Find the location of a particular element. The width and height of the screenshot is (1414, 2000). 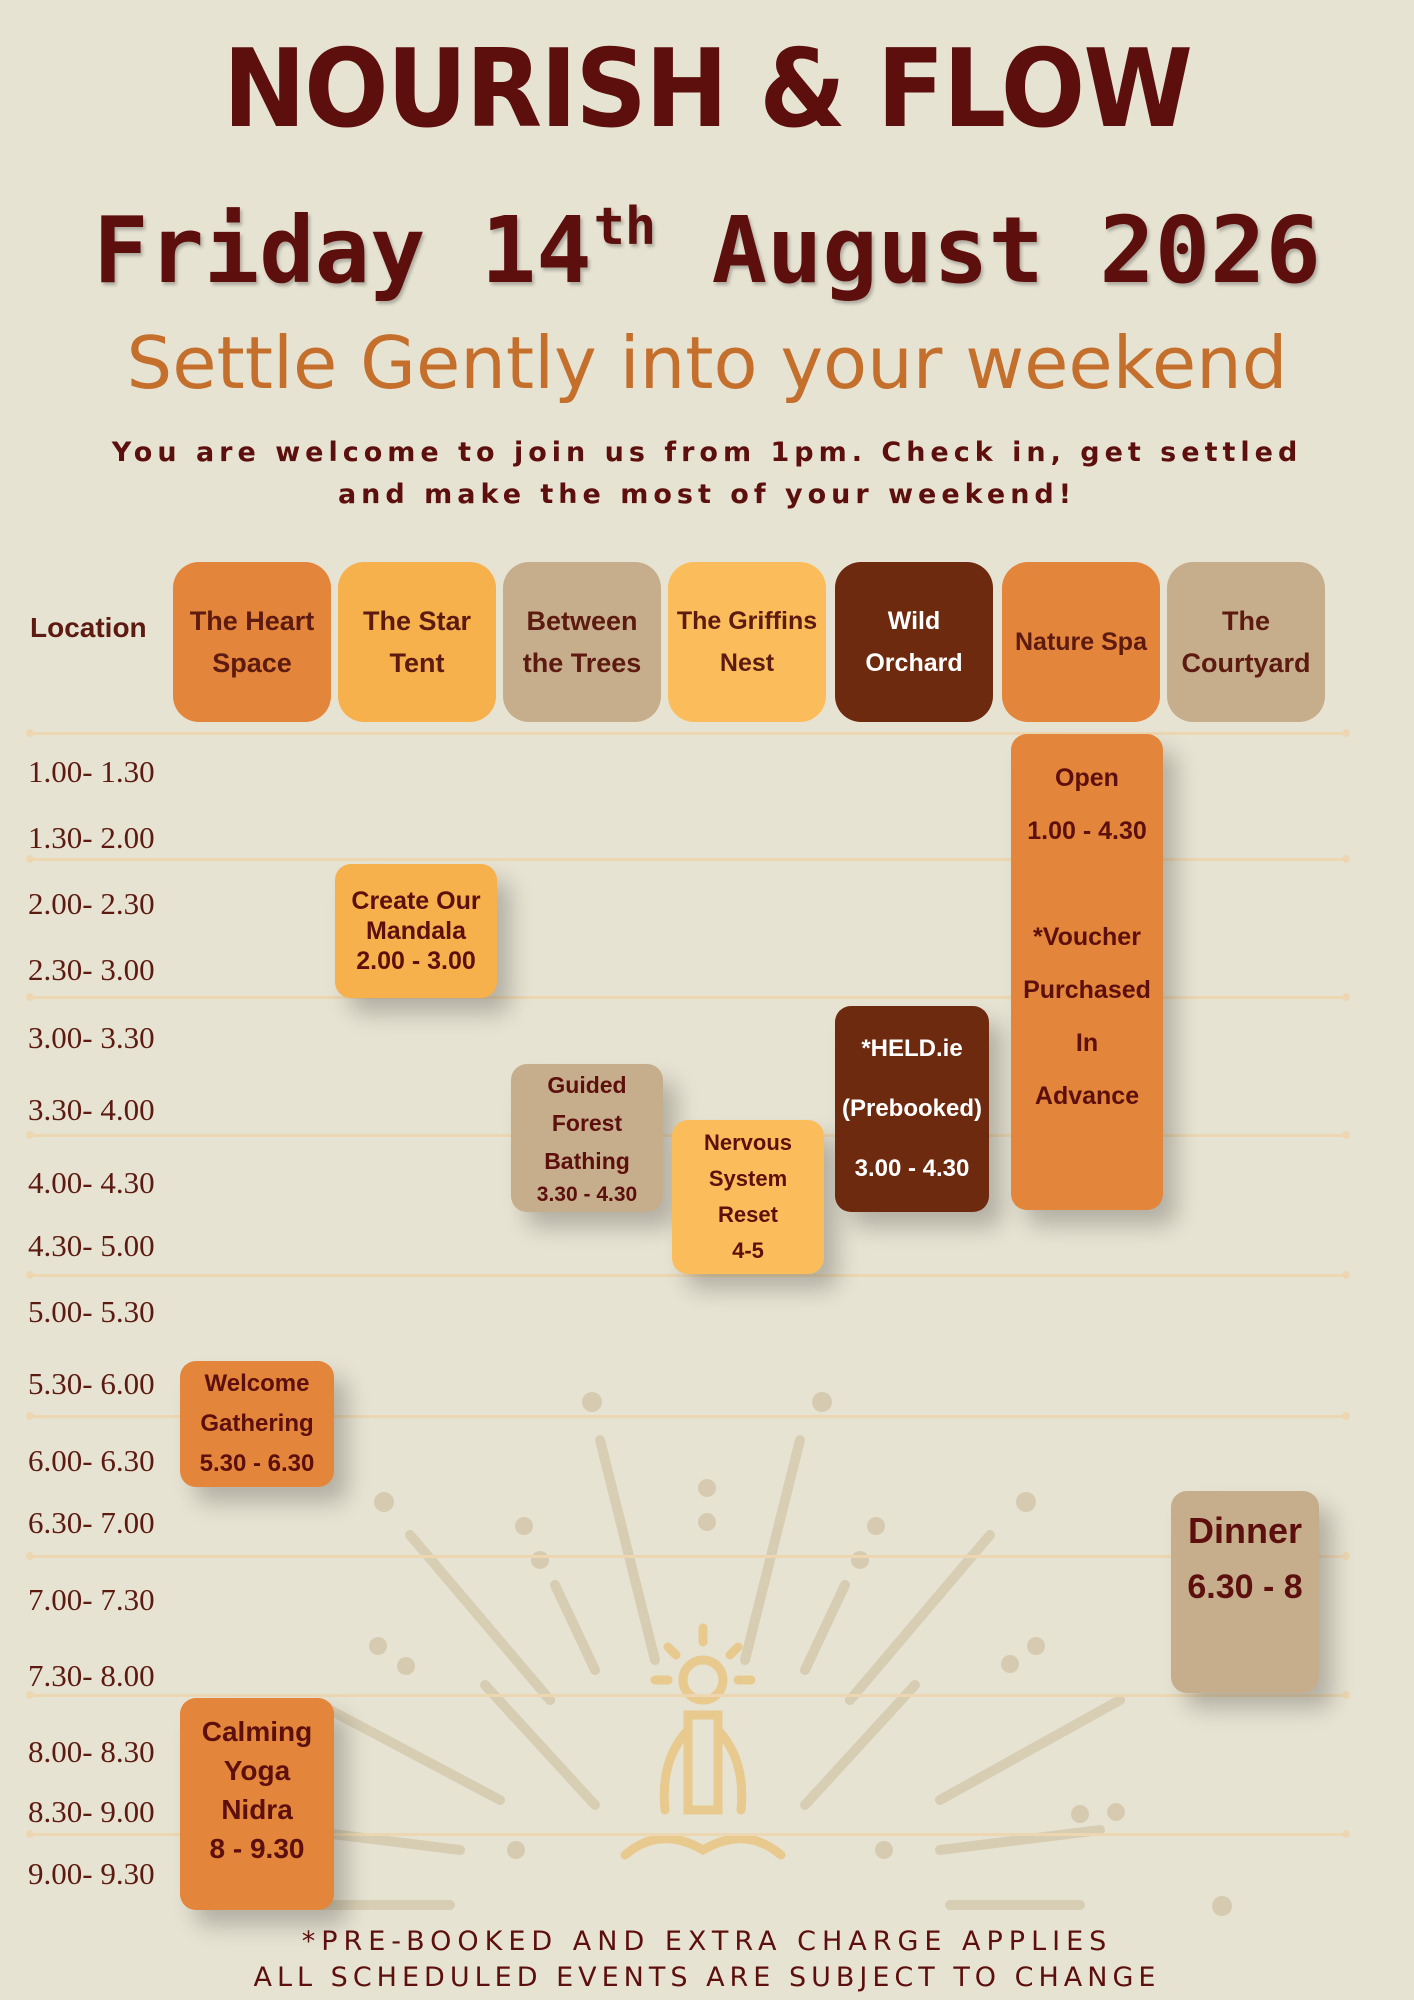

time-slot: 1.00- 1.30 is located at coordinates (91, 771).